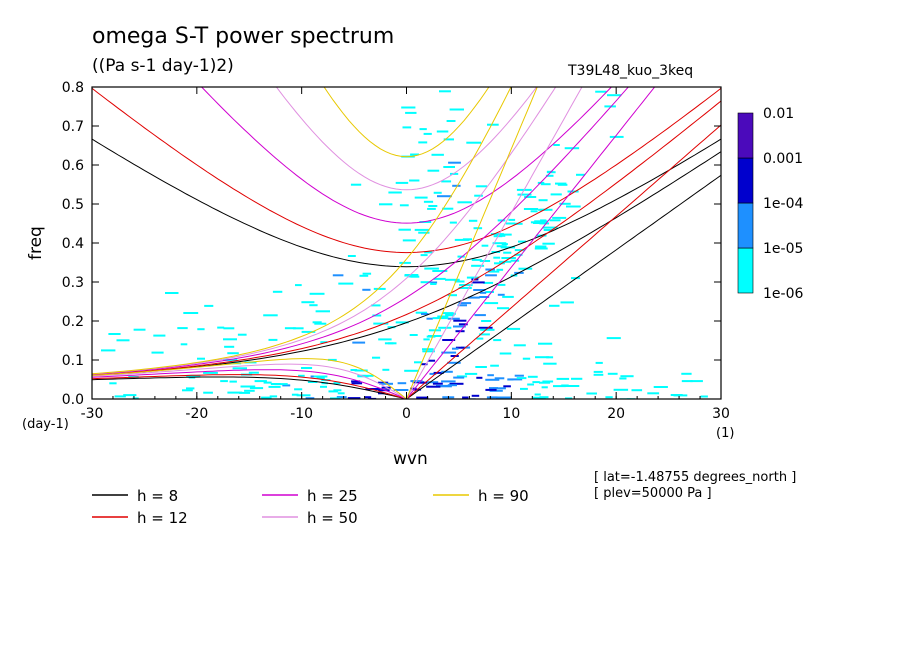 The height and width of the screenshot is (654, 904). What do you see at coordinates (162, 518) in the screenshot?
I see `legend-label: h = 12` at bounding box center [162, 518].